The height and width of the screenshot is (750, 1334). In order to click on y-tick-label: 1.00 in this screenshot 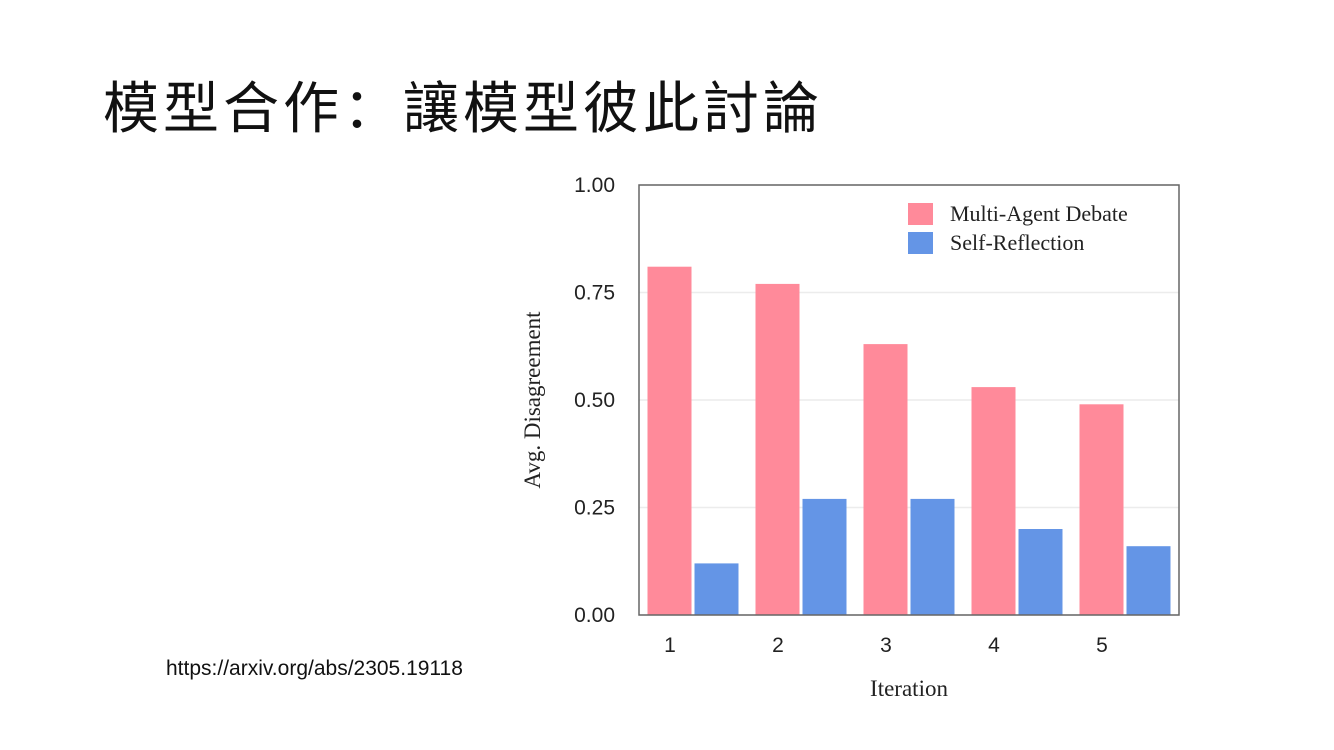, I will do `click(594, 185)`.